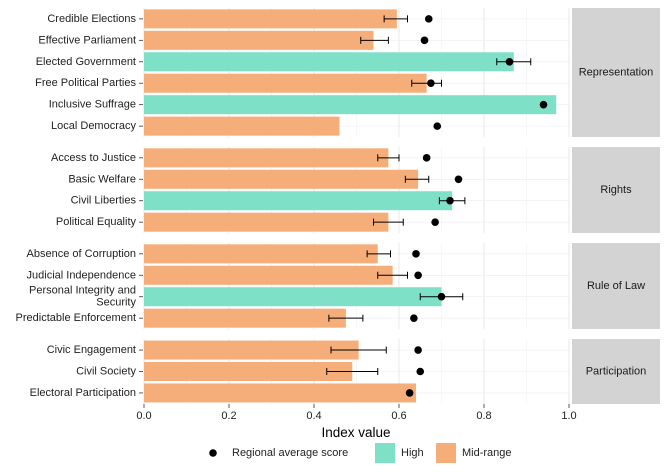 The width and height of the screenshot is (668, 472). Describe the element at coordinates (355, 432) in the screenshot. I see `x-axis-title: Index value` at that location.